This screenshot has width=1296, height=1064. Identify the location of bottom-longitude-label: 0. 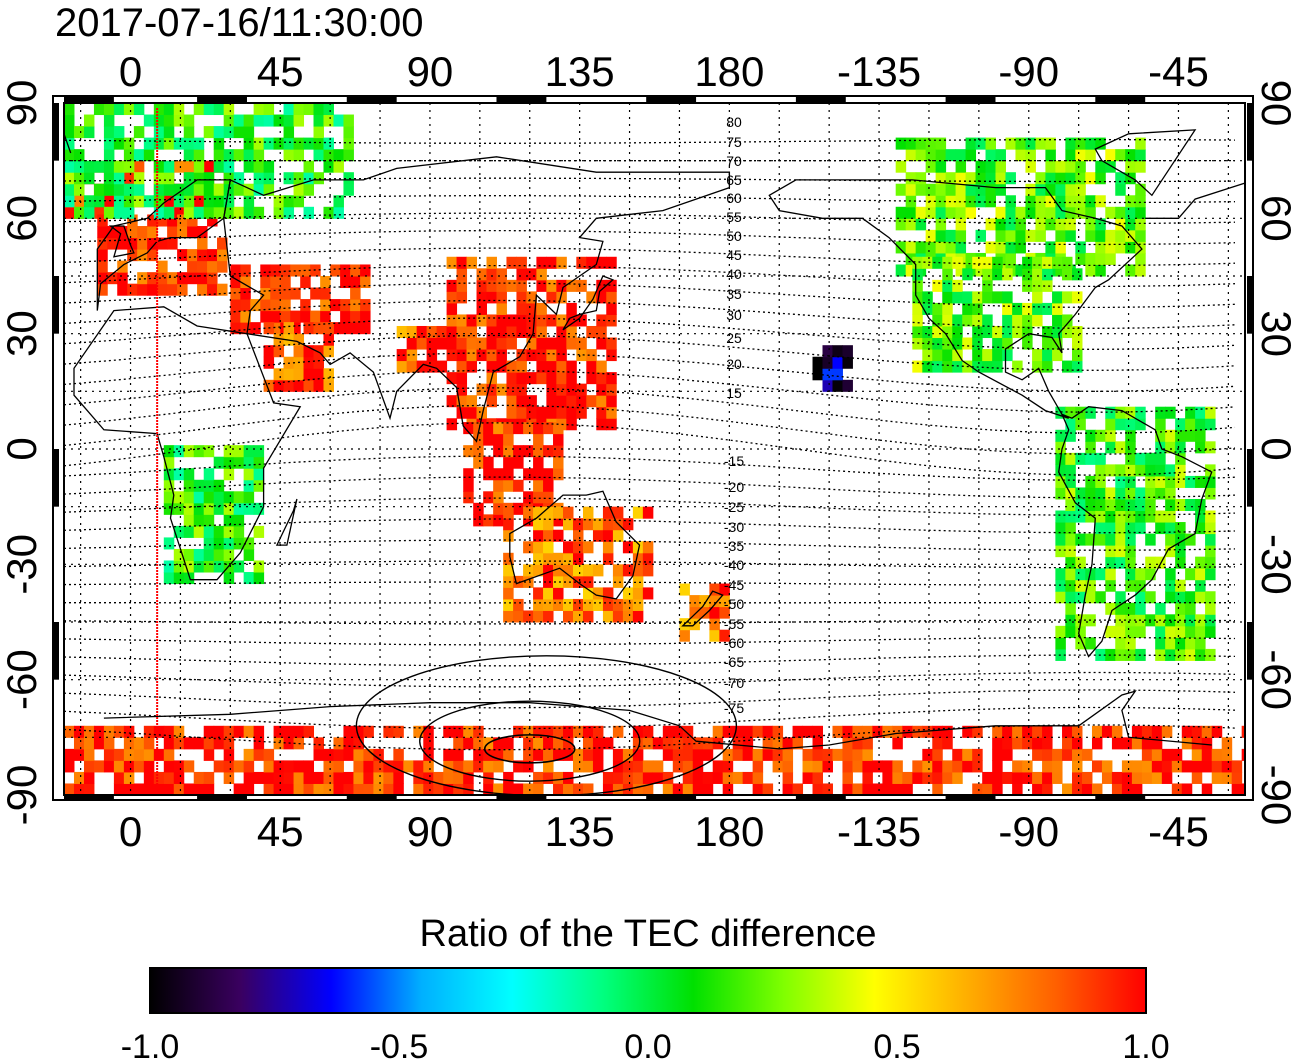
(130, 831).